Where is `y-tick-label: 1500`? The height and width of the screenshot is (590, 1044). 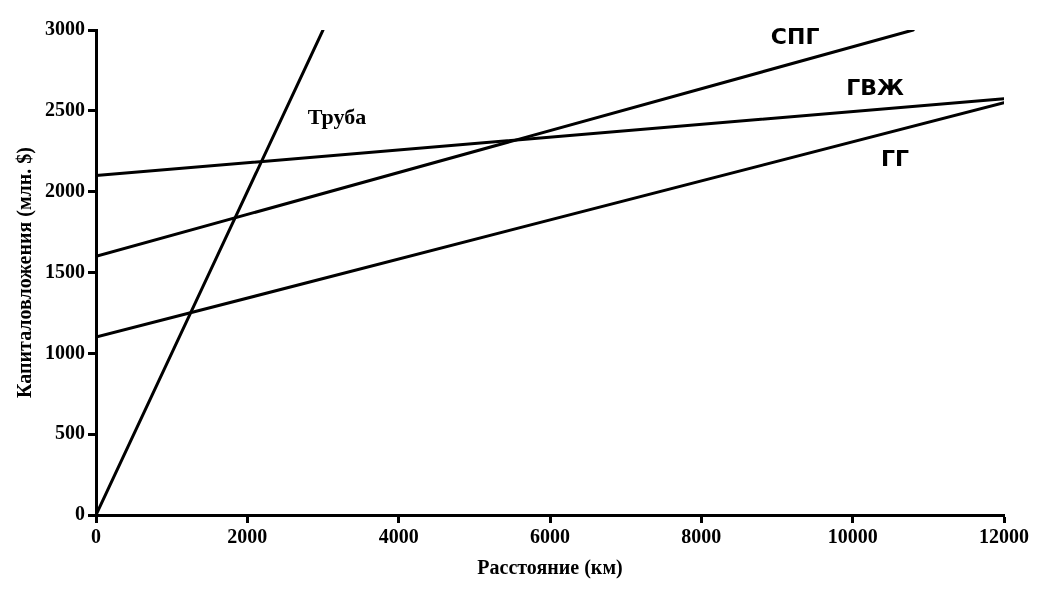
y-tick-label: 1500 is located at coordinates (65, 270).